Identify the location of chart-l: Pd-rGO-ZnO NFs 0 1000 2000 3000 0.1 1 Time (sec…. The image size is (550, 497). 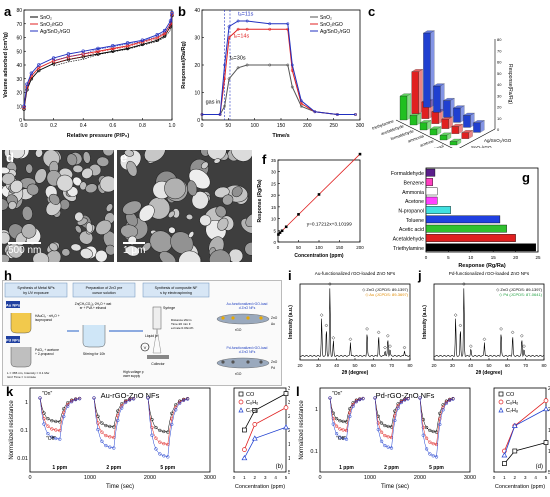
(424, 438).